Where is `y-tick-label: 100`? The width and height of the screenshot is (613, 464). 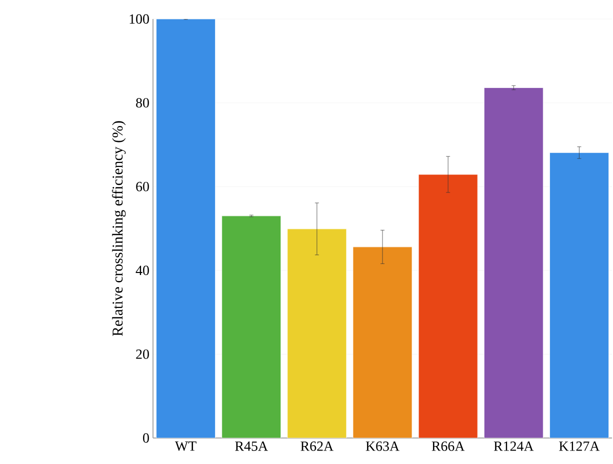 y-tick-label: 100 is located at coordinates (139, 19).